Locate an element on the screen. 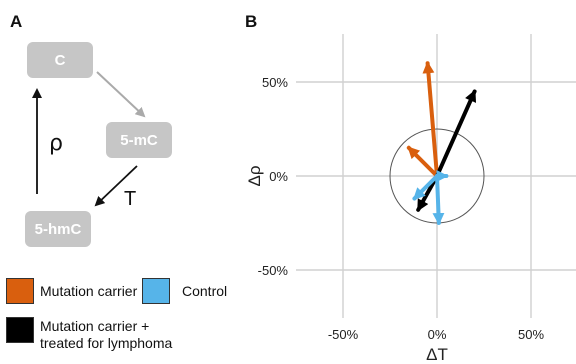 The image size is (576, 364). legend-swatch-treated is located at coordinates (20, 330).